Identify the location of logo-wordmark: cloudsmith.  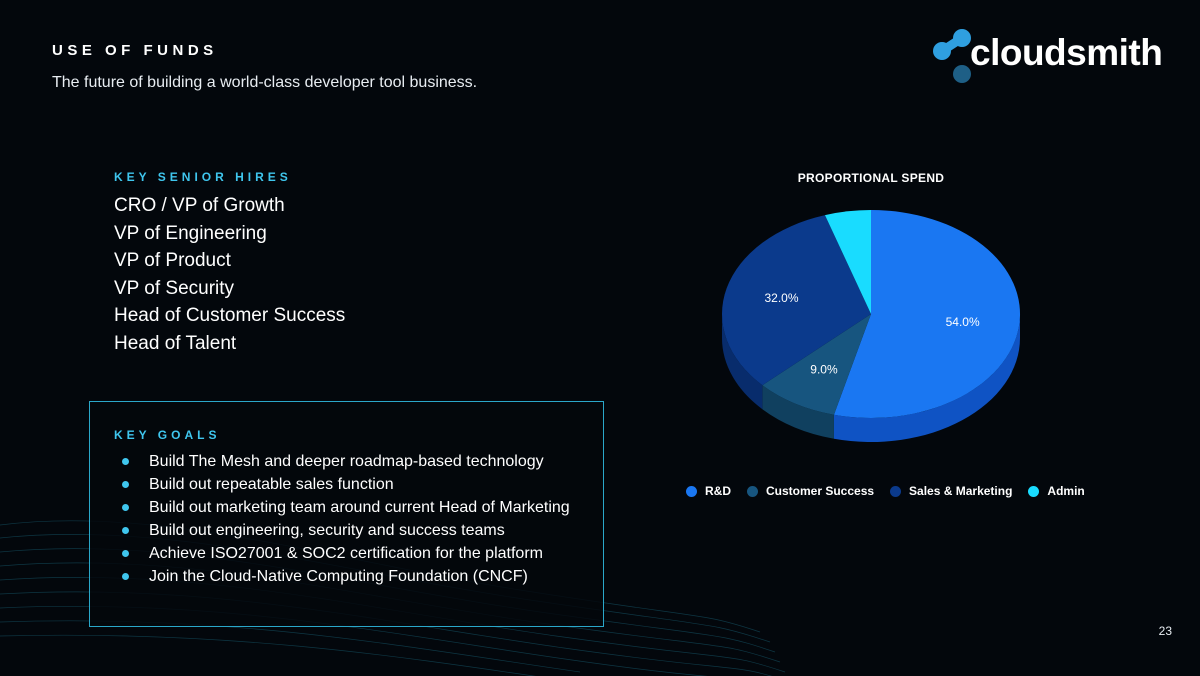
(1066, 52).